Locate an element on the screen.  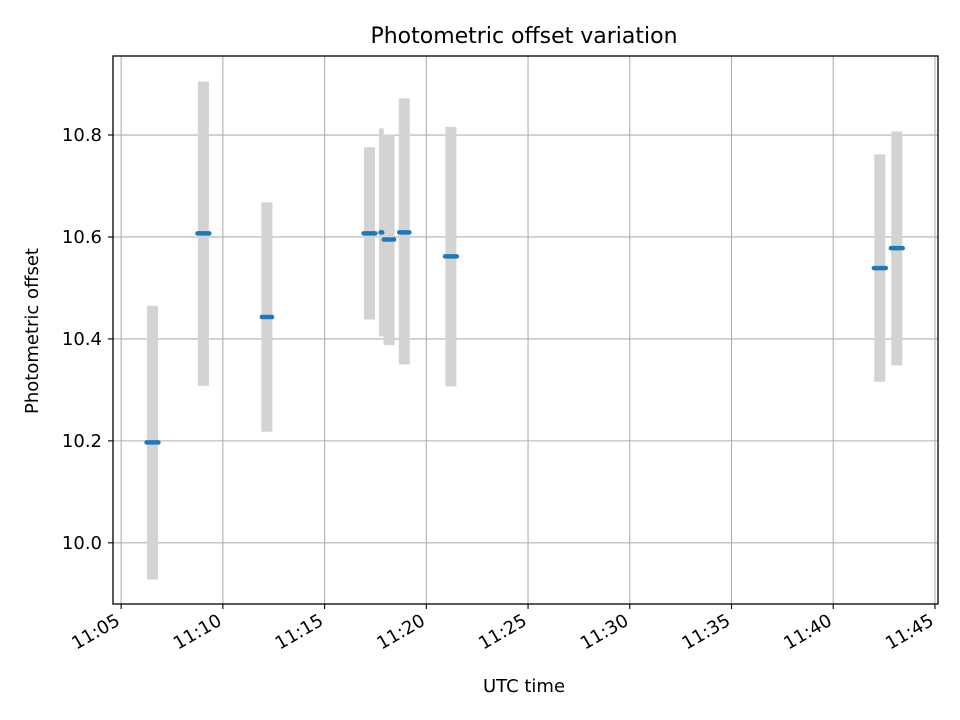
y-axis-label: Photometric offset is located at coordinates (32, 331).